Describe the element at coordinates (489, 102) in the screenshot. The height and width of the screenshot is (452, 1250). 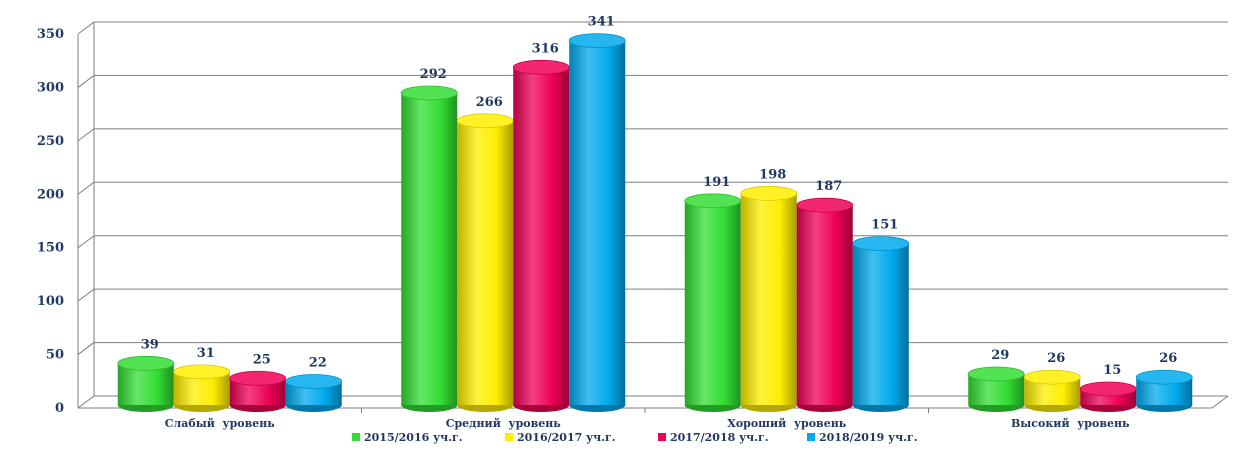
I see `data-label: 266` at that location.